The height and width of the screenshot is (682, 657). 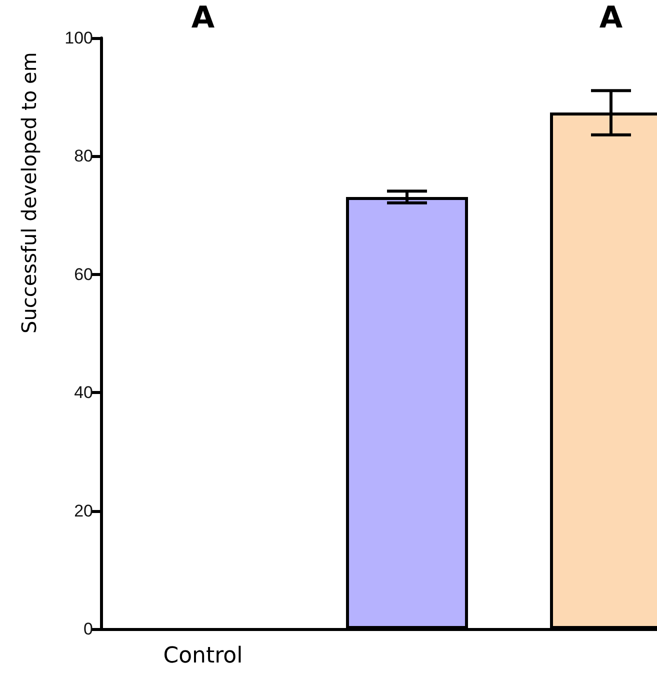 I want to click on y-tick-label: 0, so click(x=88, y=629).